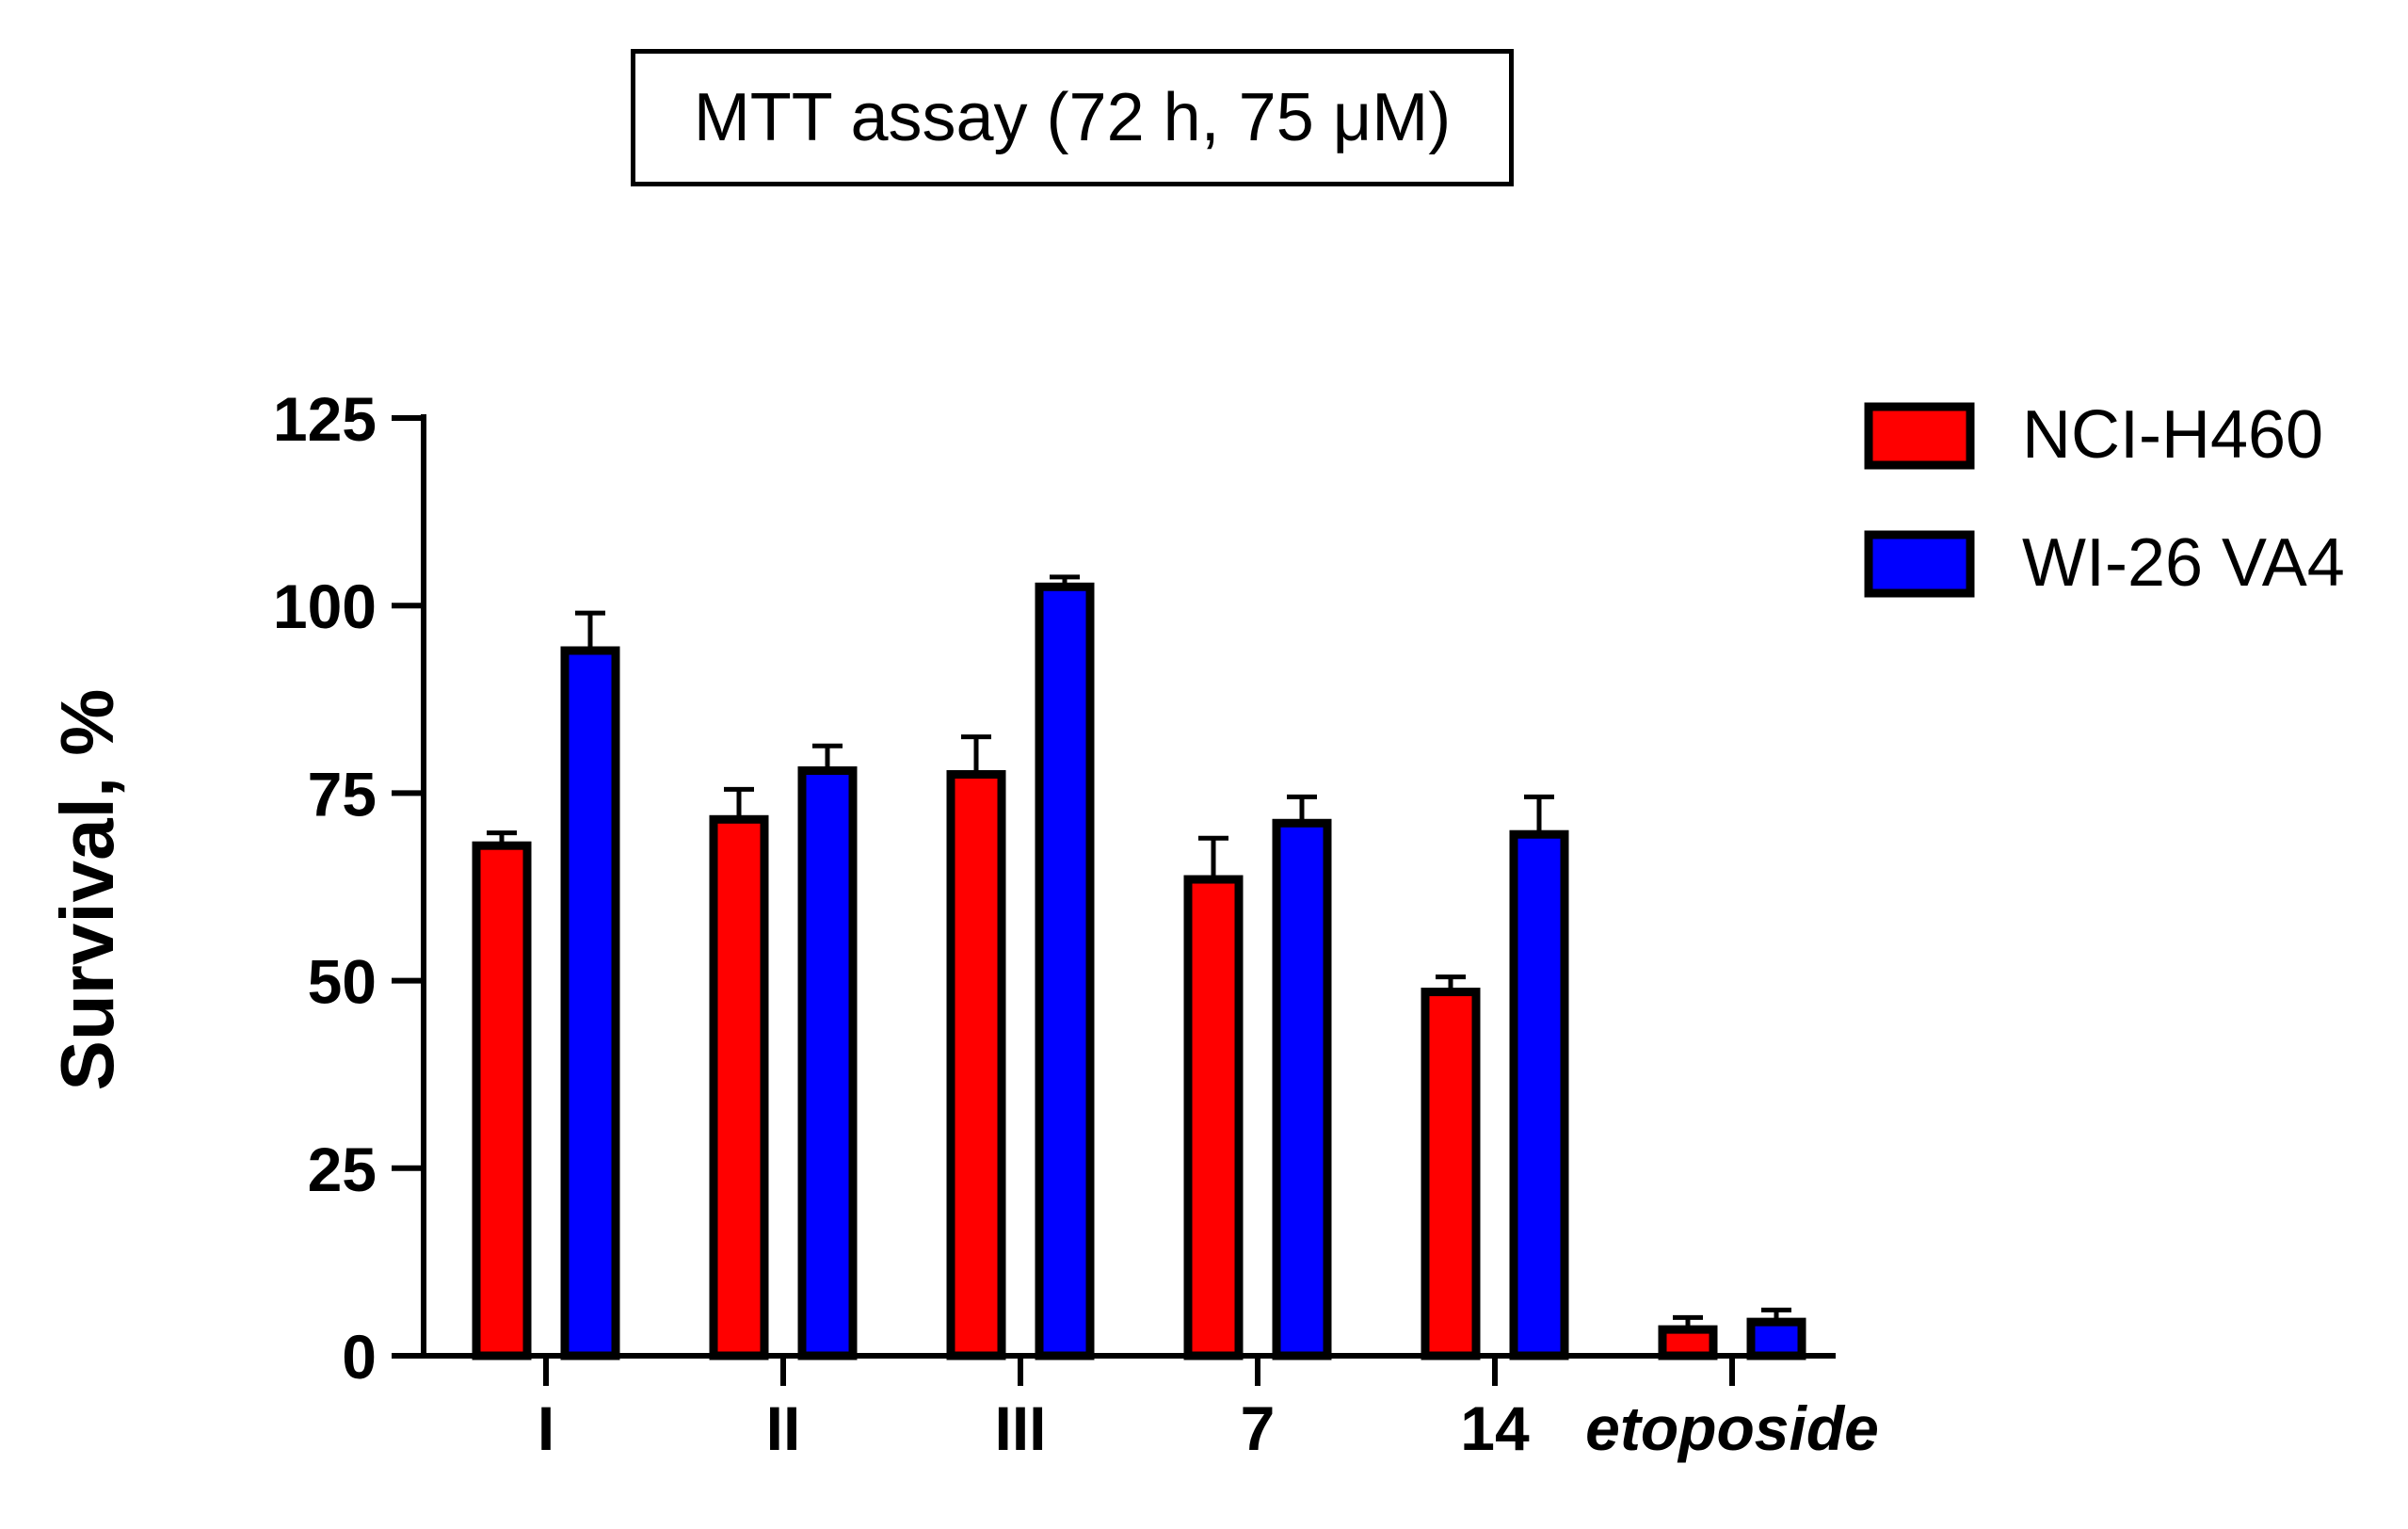  I want to click on y-tick-label: 100, so click(325, 606).